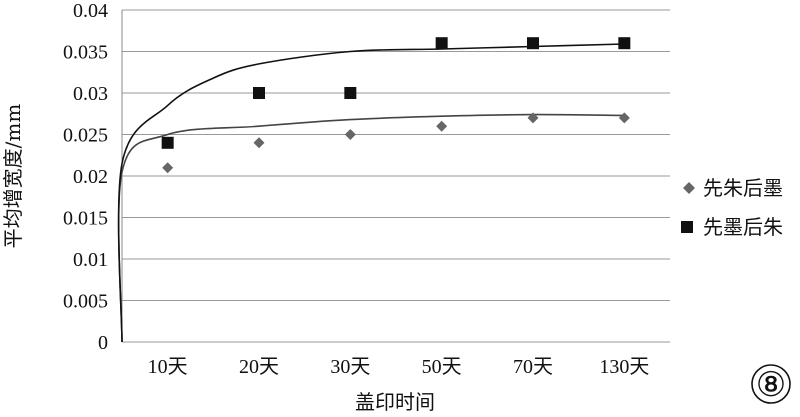 This screenshot has width=800, height=417. I want to click on x-tick-label: 50天, so click(442, 367).